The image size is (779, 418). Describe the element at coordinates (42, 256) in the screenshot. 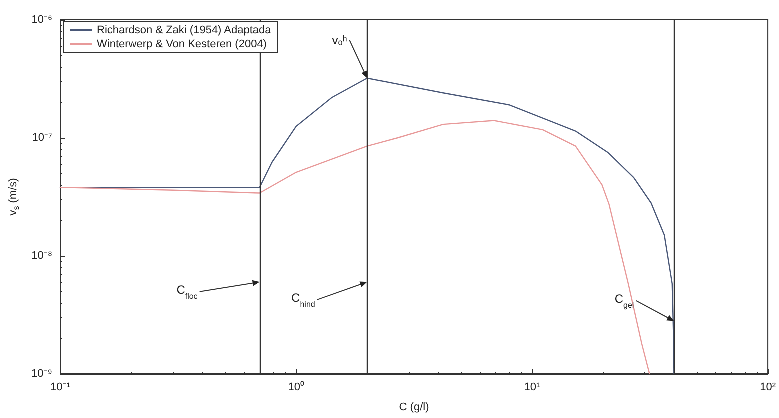

I see `y-tick-label: 10⁻⁸` at that location.